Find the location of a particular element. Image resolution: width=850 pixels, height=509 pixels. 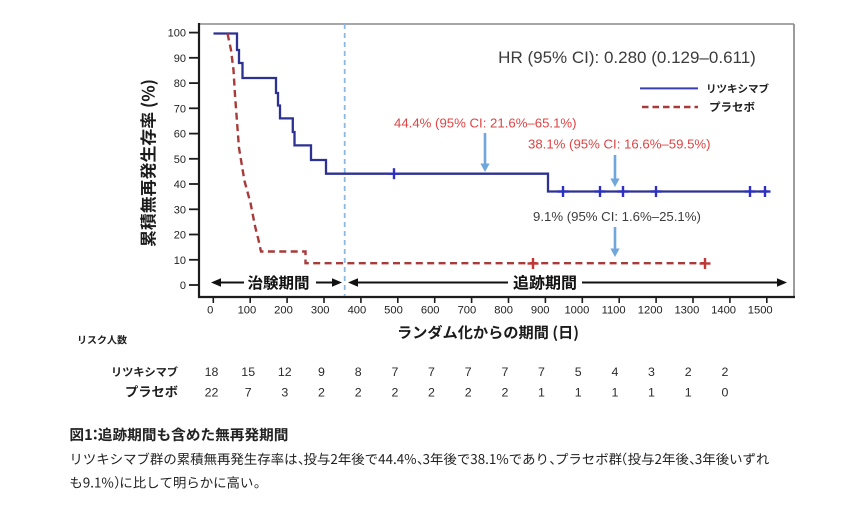

svg-text: 8 is located at coordinates (358, 372).